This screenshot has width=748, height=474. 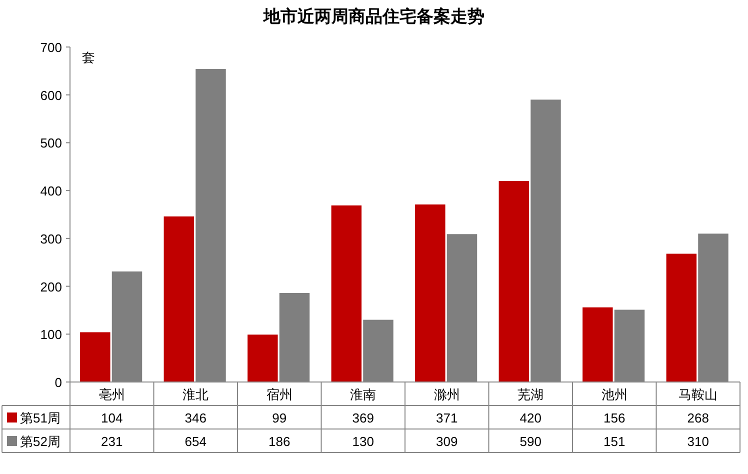 What do you see at coordinates (363, 394) in the screenshot?
I see `x-tick-label: 淮南` at bounding box center [363, 394].